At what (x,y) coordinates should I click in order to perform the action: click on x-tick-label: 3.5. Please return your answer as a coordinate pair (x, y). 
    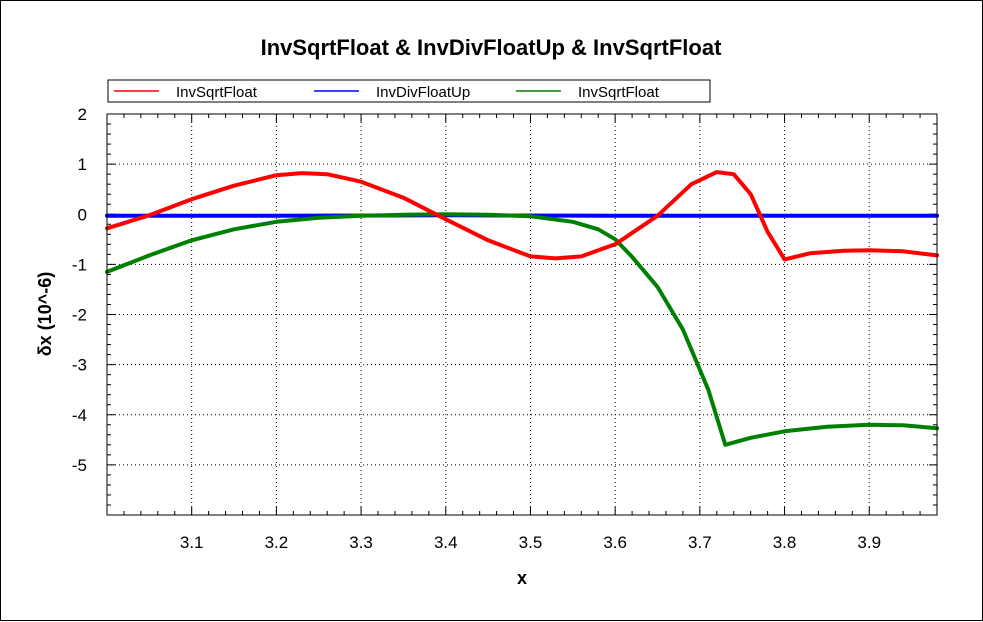
    Looking at the image, I should click on (531, 542).